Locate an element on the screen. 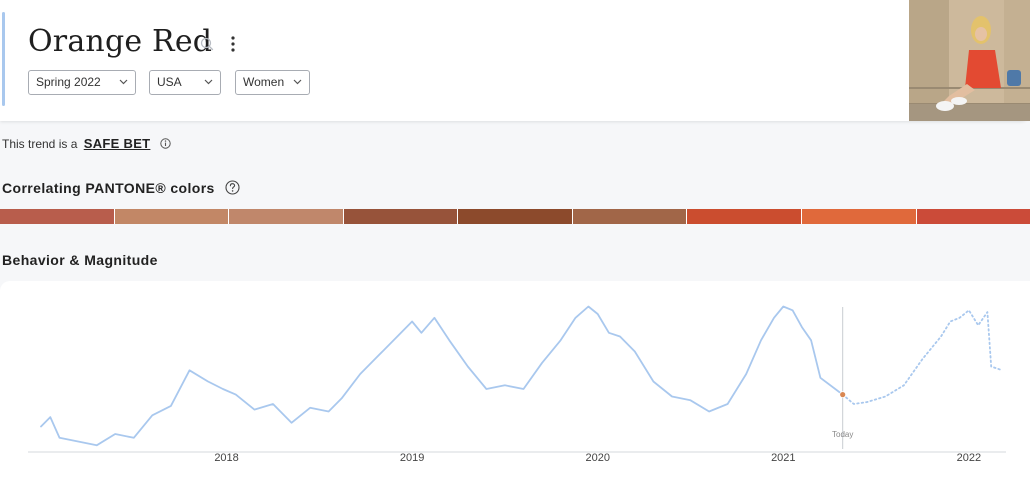 This screenshot has width=1030, height=486. x-tick-label: 2022 is located at coordinates (969, 458).